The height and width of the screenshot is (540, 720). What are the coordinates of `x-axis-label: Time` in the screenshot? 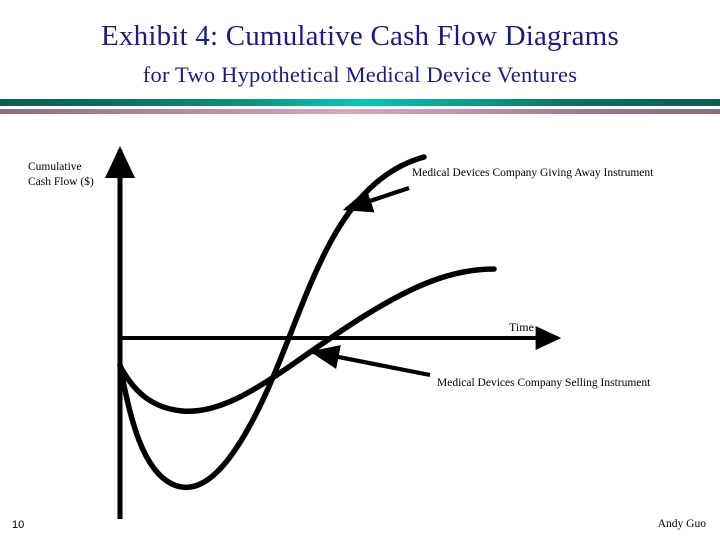 It's located at (521, 327).